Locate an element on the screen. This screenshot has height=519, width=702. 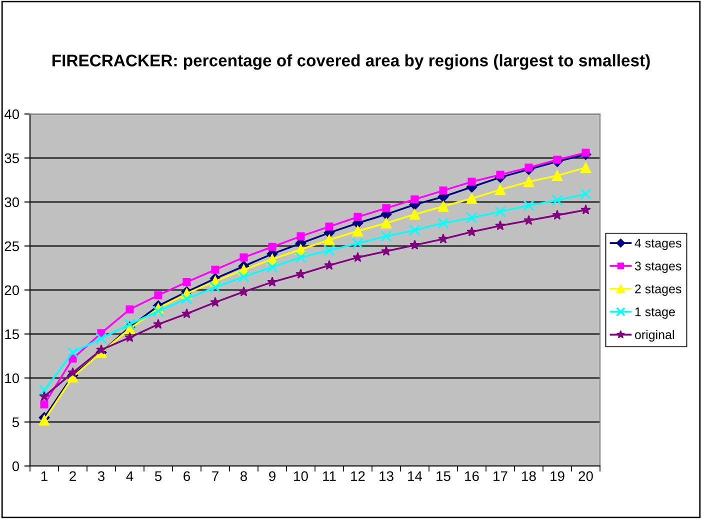
x-tick-label: 20 is located at coordinates (585, 476).